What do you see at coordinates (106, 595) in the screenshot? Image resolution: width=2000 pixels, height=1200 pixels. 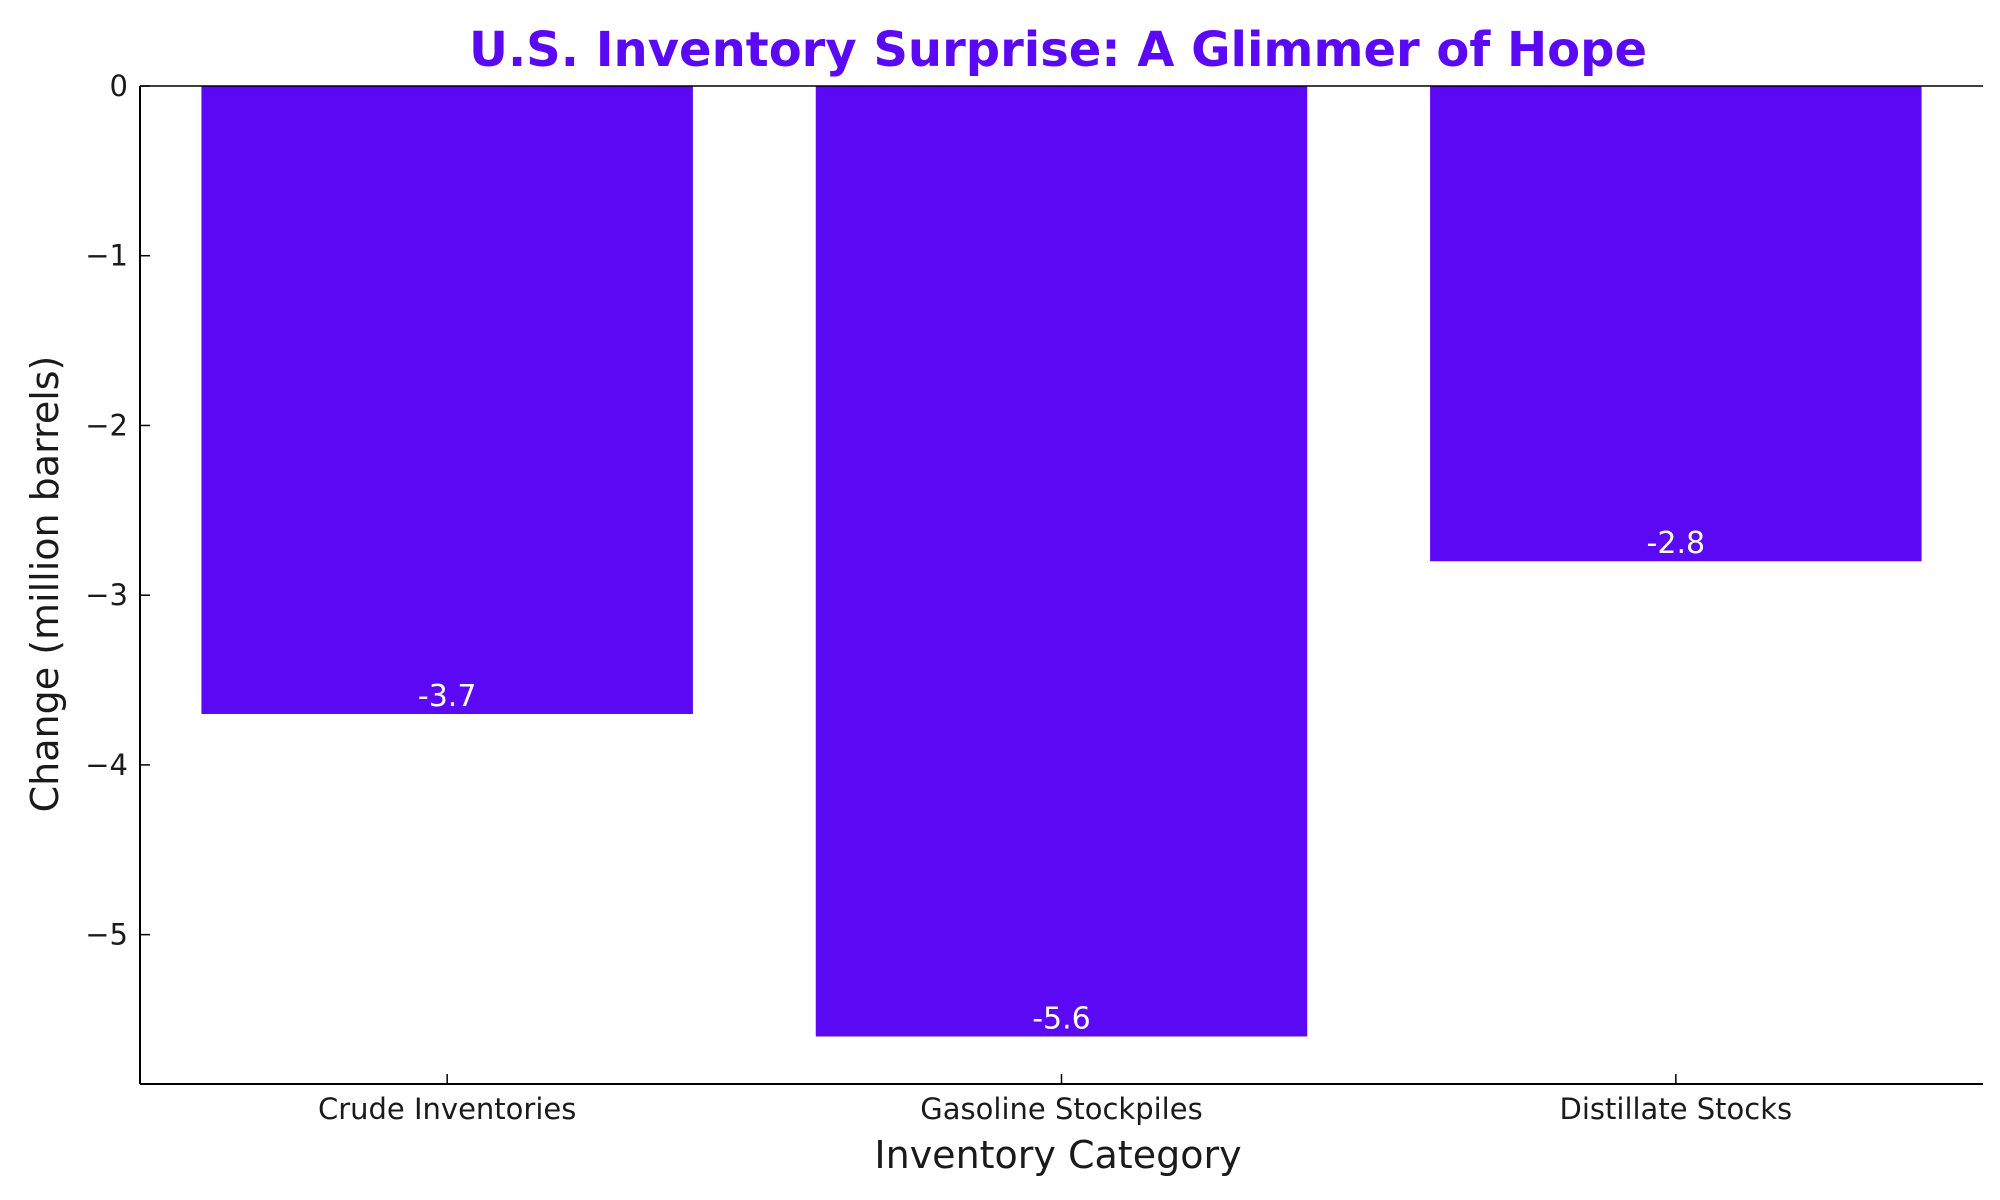 I see `y-tick-label: −3` at bounding box center [106, 595].